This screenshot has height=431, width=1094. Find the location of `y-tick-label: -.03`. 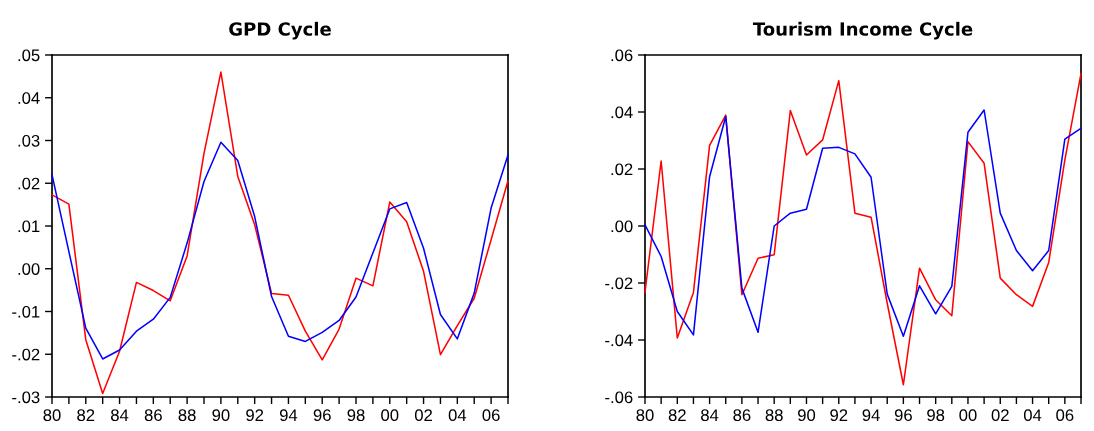

y-tick-label: -.03 is located at coordinates (26, 397).